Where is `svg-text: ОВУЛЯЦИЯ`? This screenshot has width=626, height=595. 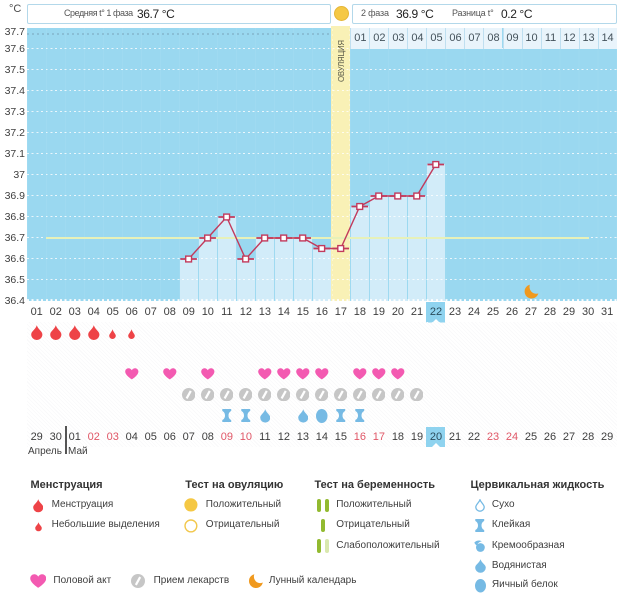
svg-text: ОВУЛЯЦИЯ is located at coordinates (341, 61).